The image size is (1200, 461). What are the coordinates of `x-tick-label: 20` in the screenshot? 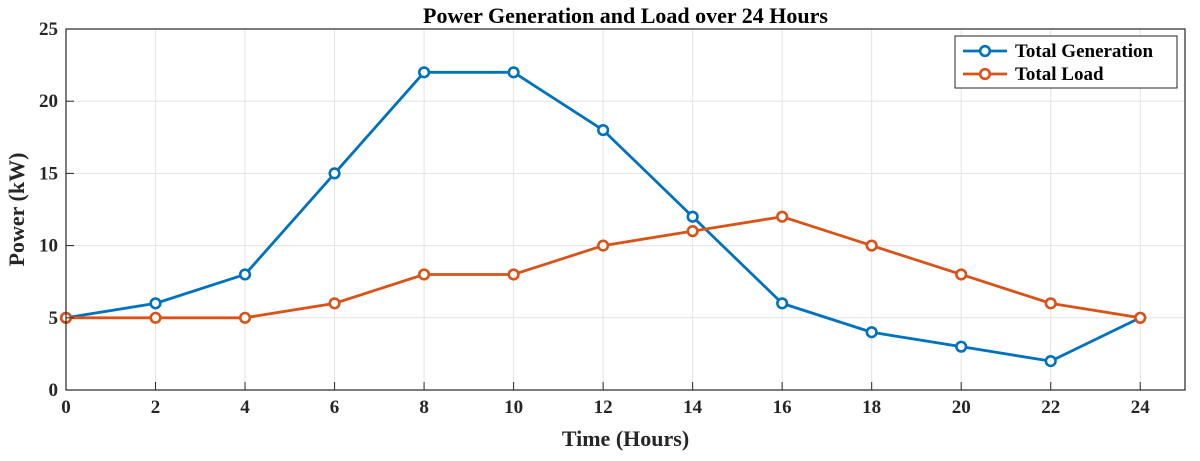 It's located at (961, 407).